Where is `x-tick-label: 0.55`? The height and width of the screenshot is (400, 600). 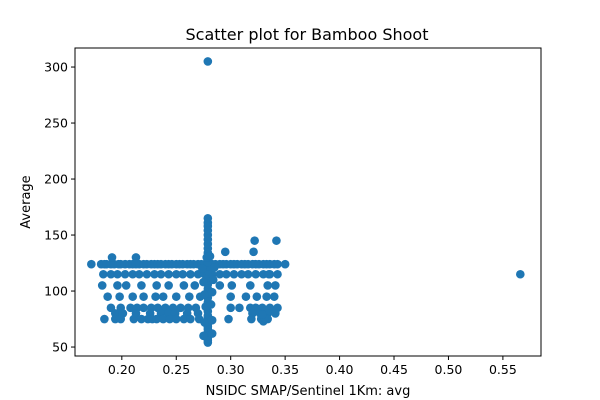
x-tick-label: 0.55 is located at coordinates (503, 369).